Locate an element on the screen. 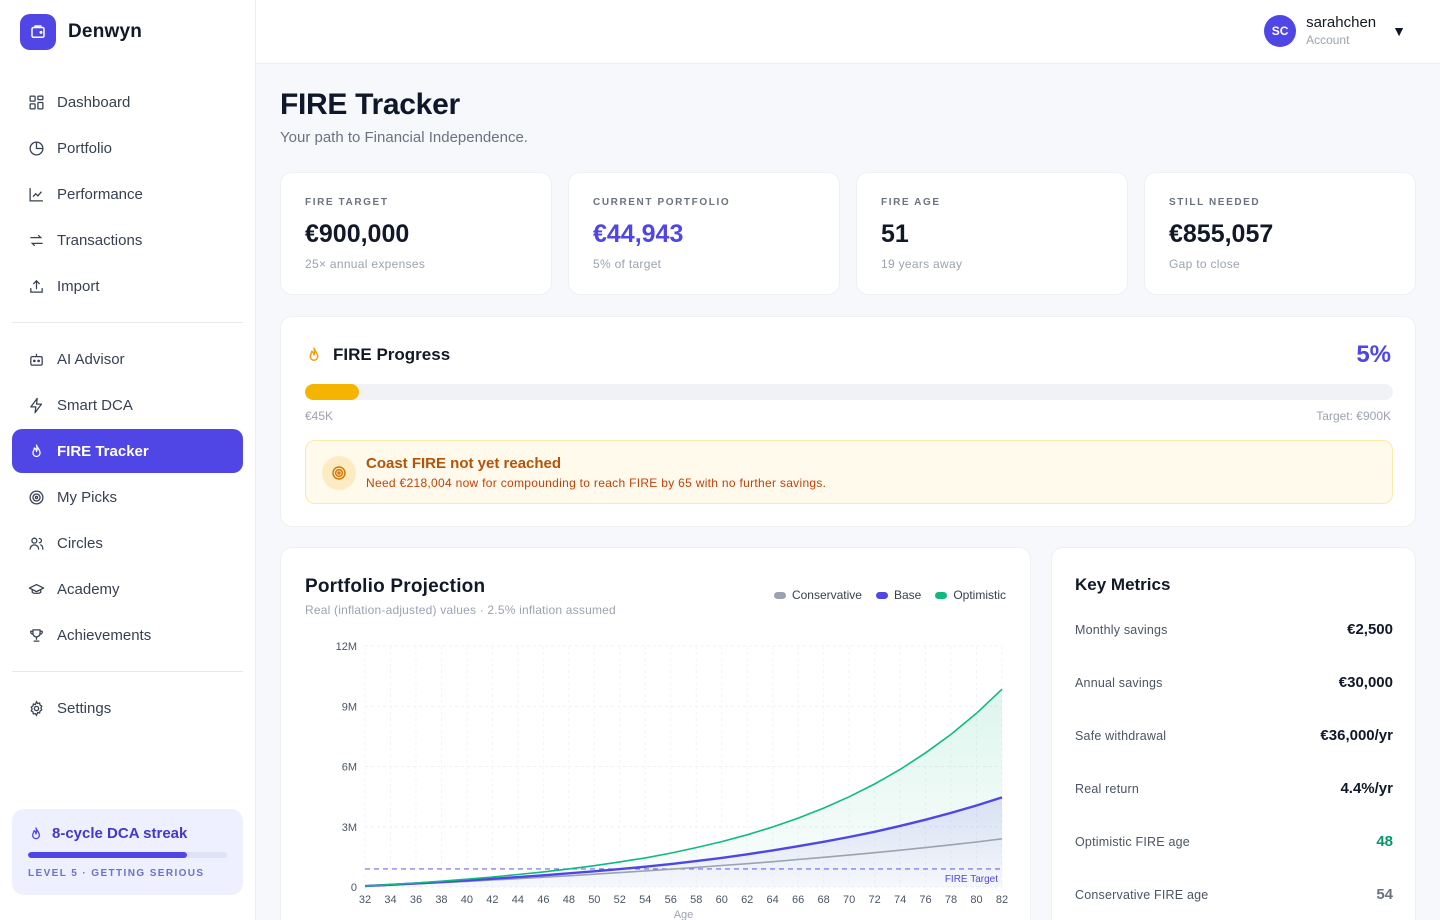 The image size is (1440, 920). sidebar-item-label: My Picks is located at coordinates (87, 497).